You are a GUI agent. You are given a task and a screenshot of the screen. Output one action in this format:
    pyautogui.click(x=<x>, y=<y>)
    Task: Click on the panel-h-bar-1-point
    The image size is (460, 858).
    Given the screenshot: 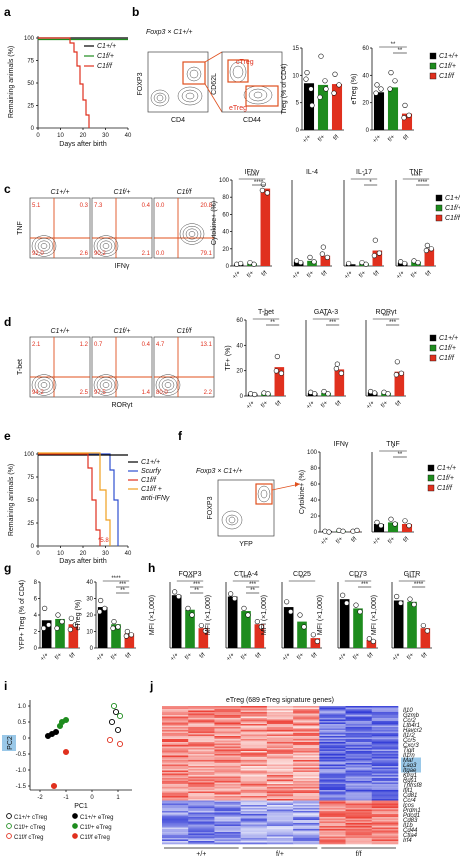 What is the action you would take?
    pyautogui.click(x=257, y=621)
    